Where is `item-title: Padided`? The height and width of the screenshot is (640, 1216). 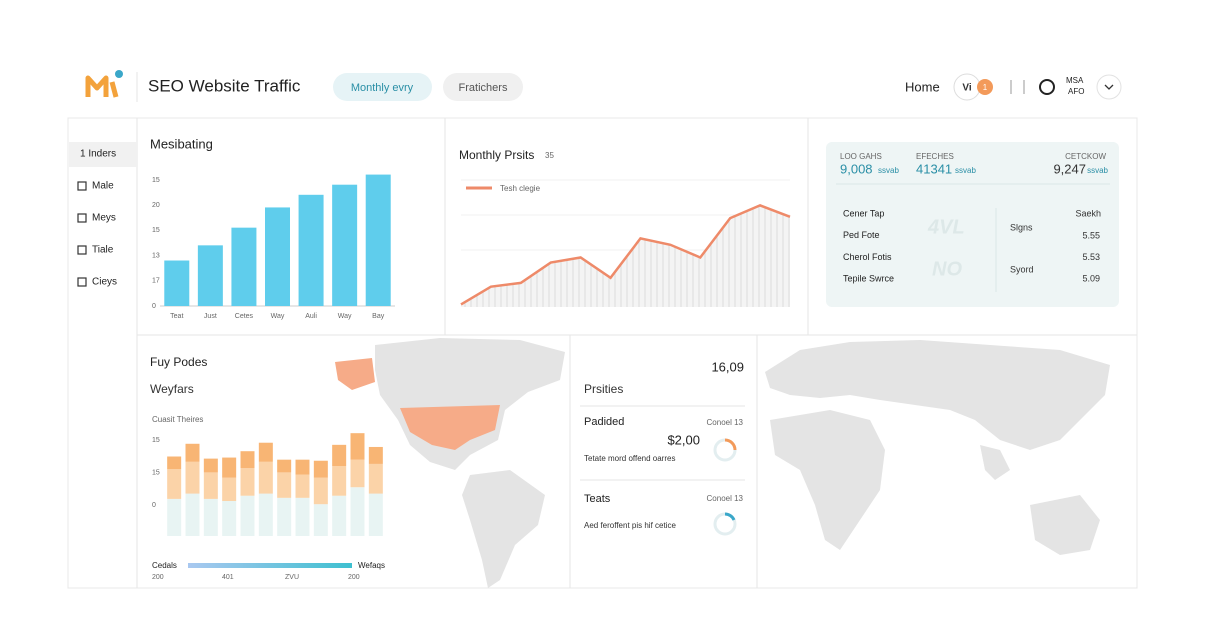 item-title: Padided is located at coordinates (604, 422).